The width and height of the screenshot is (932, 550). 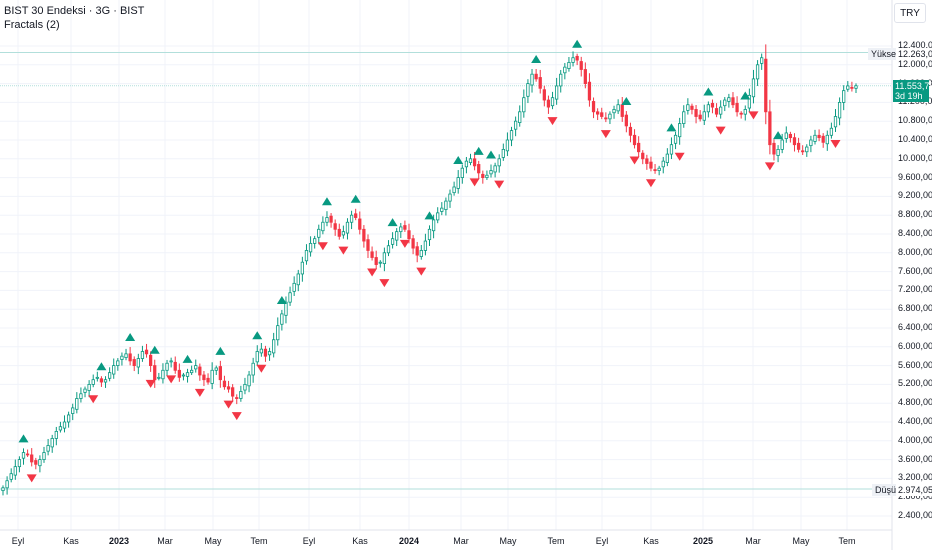 I want to click on price-tick-label: 10.000,00, so click(x=915, y=157).